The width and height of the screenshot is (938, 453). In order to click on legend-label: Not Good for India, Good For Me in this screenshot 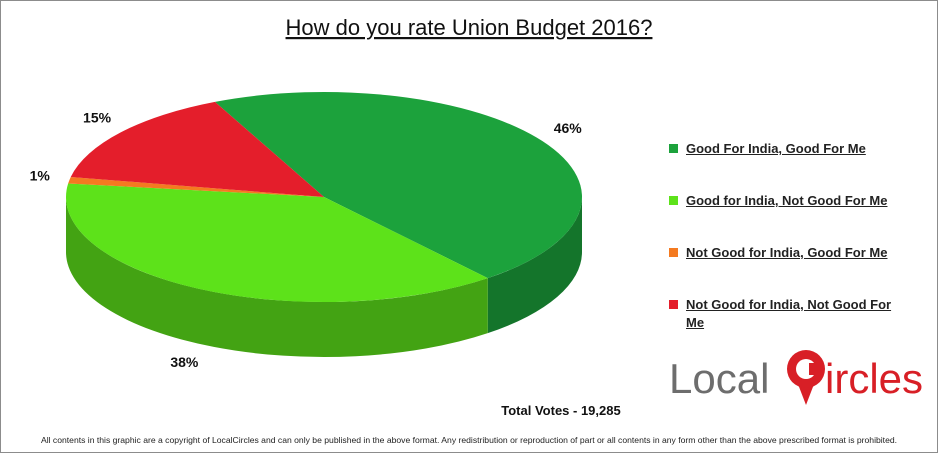, I will do `click(787, 252)`.